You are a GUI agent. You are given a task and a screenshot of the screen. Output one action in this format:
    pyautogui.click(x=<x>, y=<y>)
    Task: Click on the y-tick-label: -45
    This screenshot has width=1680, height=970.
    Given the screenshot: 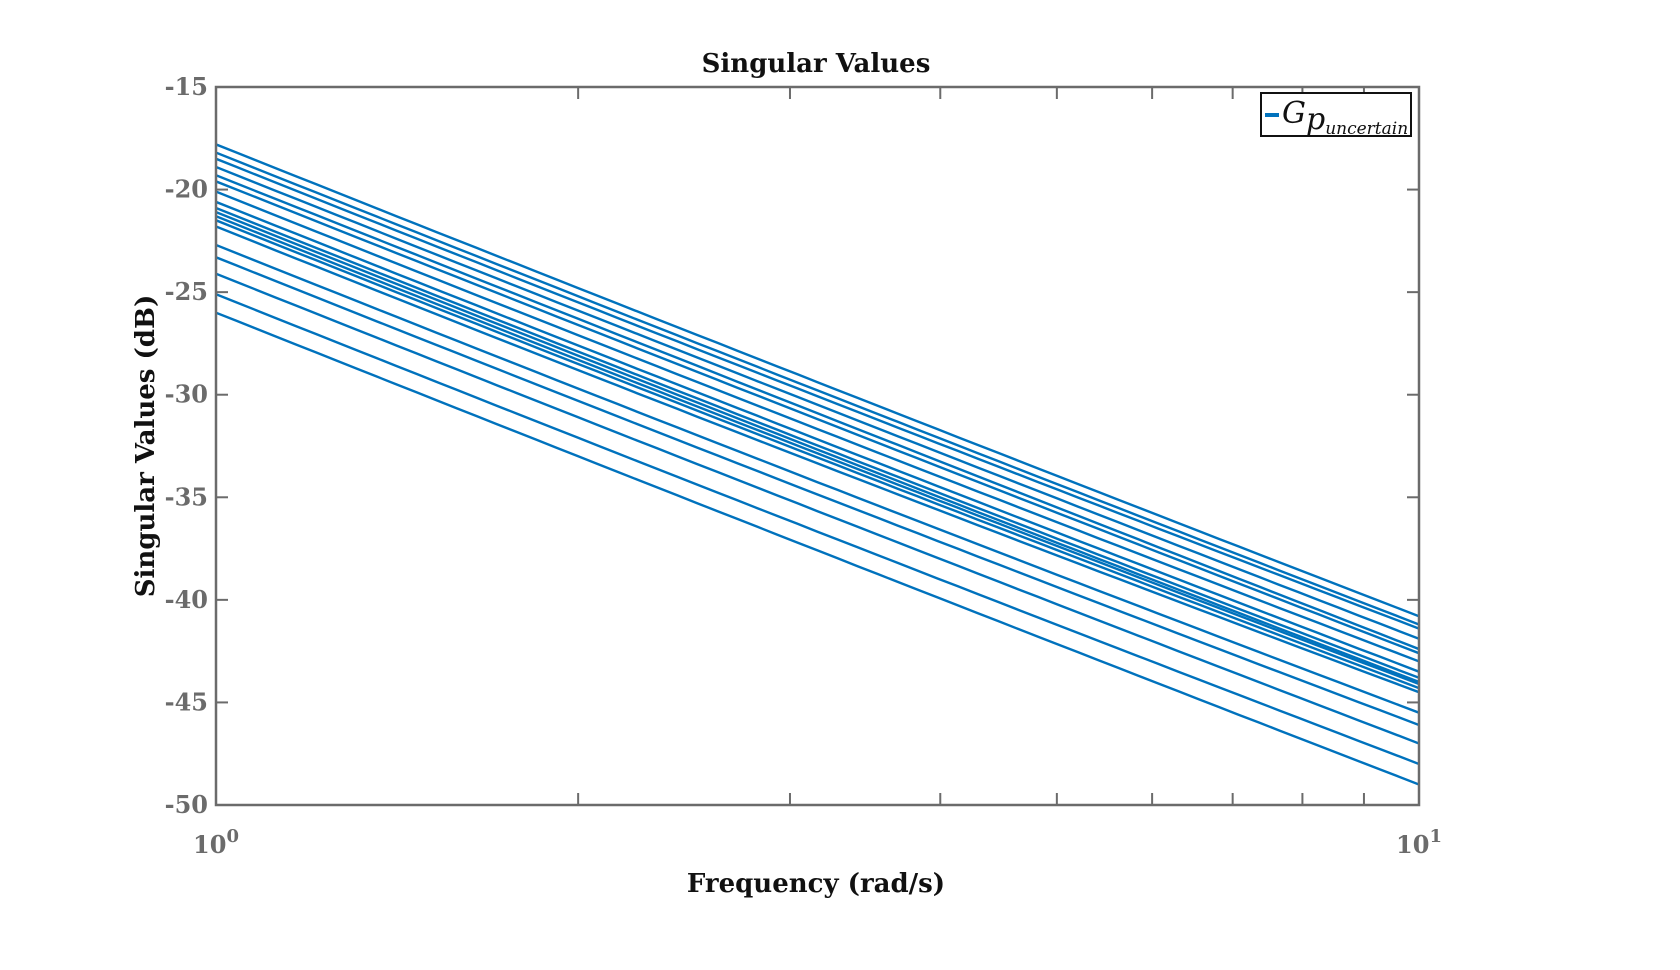 What is the action you would take?
    pyautogui.click(x=186, y=701)
    